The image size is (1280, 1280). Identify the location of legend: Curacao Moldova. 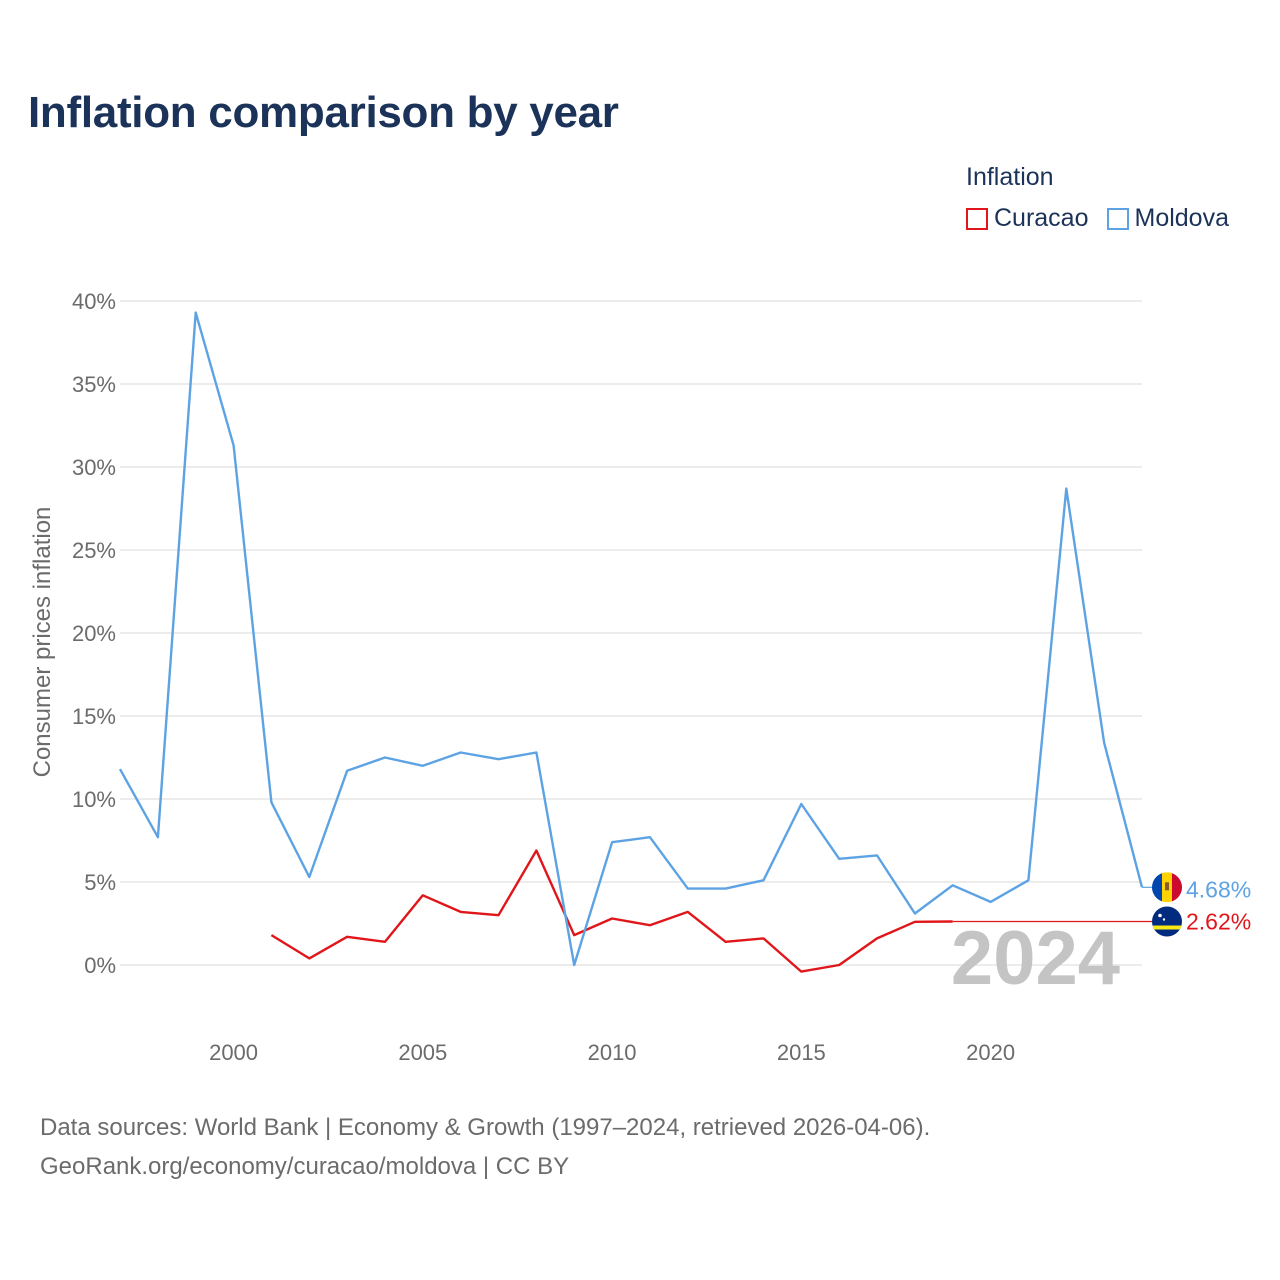
(1106, 218).